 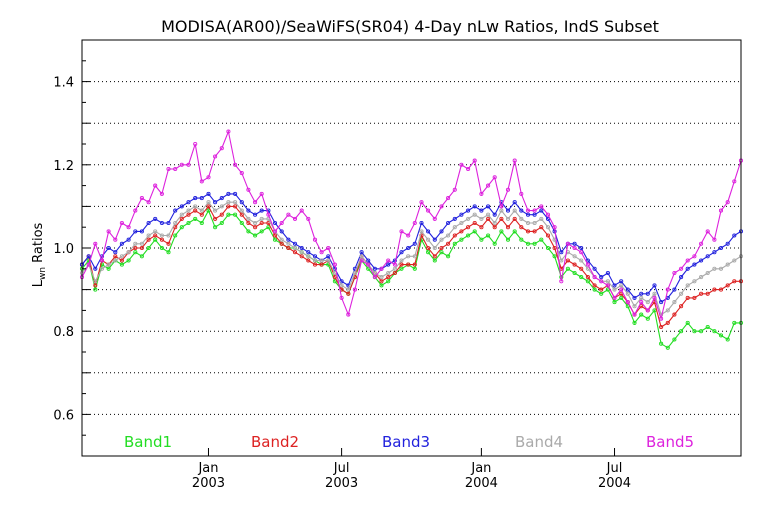 What do you see at coordinates (43, 273) in the screenshot?
I see `y-axis-label-sub: wn` at bounding box center [43, 273].